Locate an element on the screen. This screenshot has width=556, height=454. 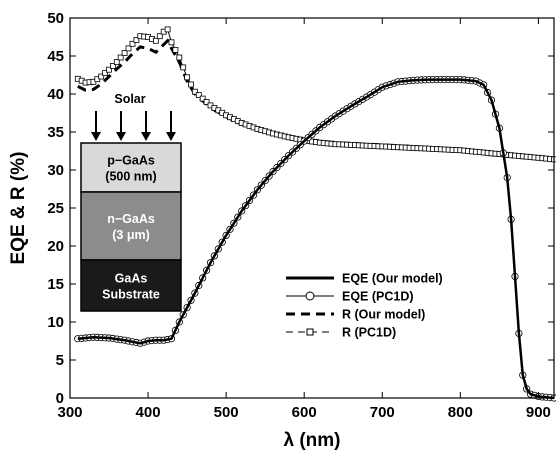
legend-marker-circle is located at coordinates (310, 296).